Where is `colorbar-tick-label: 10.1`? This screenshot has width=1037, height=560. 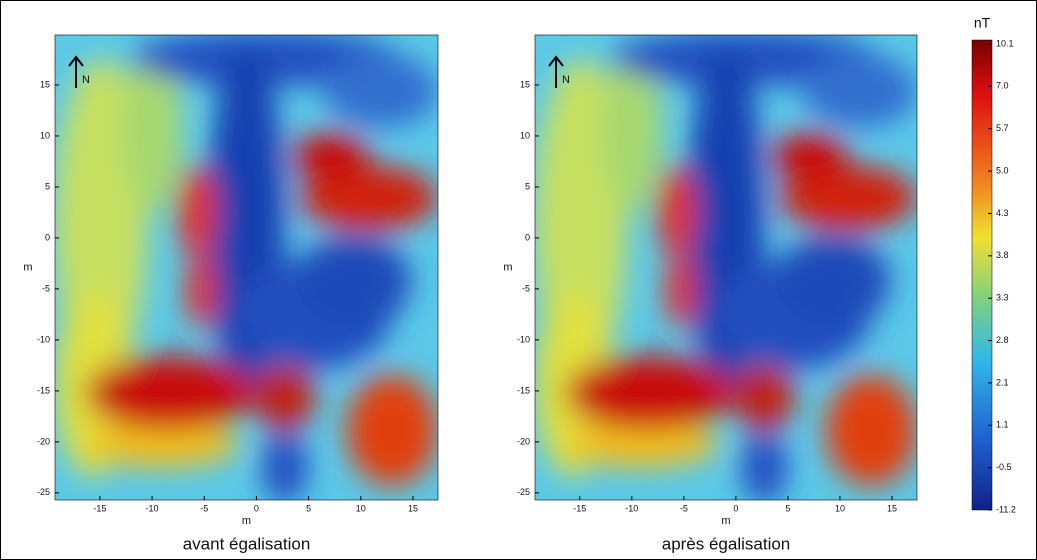 colorbar-tick-label: 10.1 is located at coordinates (1005, 43).